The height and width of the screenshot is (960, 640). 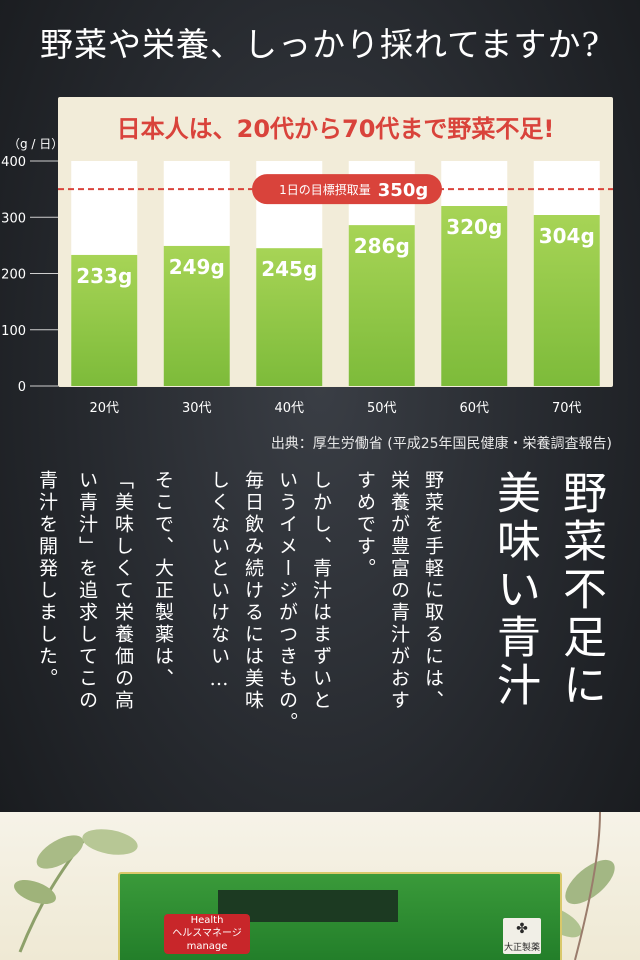 I want to click on x-tick-label: 50代, so click(x=382, y=408).